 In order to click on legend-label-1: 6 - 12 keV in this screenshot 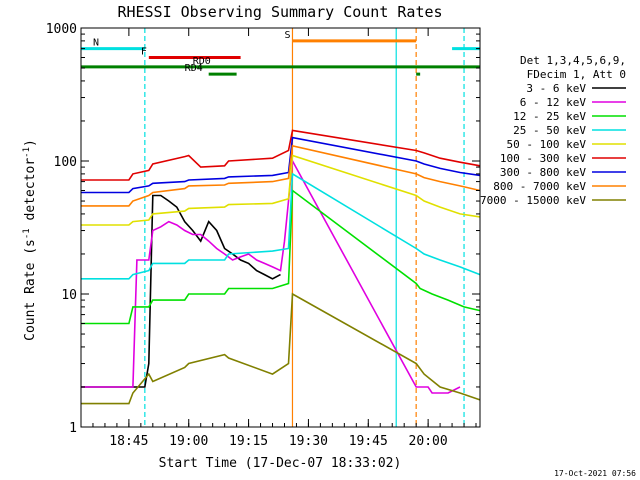, I will do `click(553, 102)`.